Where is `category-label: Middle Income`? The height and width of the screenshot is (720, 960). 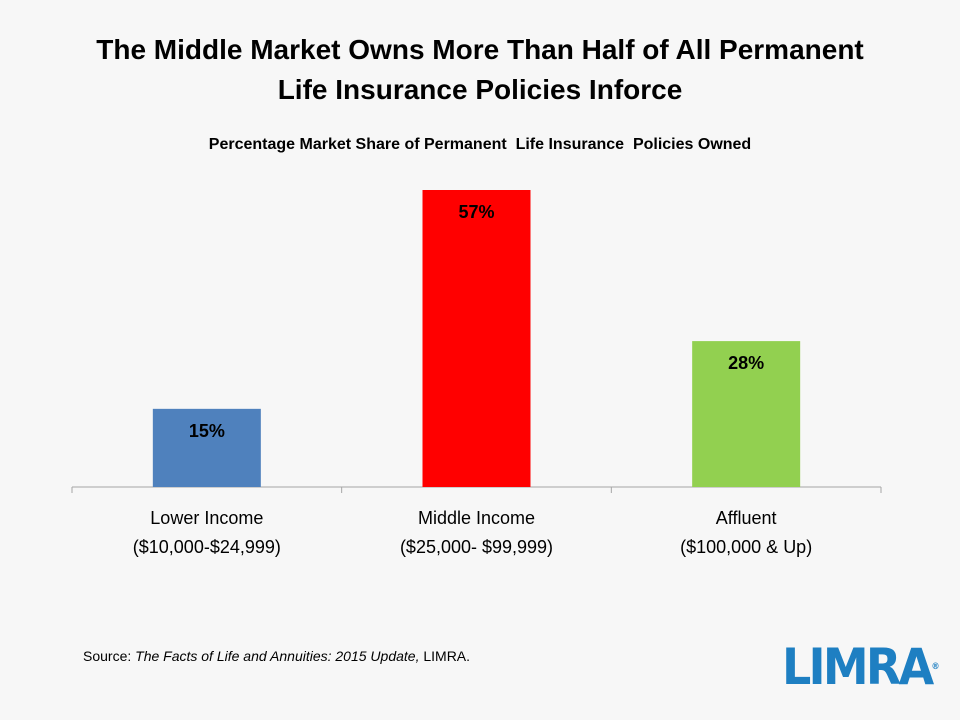
category-label: Middle Income is located at coordinates (476, 518).